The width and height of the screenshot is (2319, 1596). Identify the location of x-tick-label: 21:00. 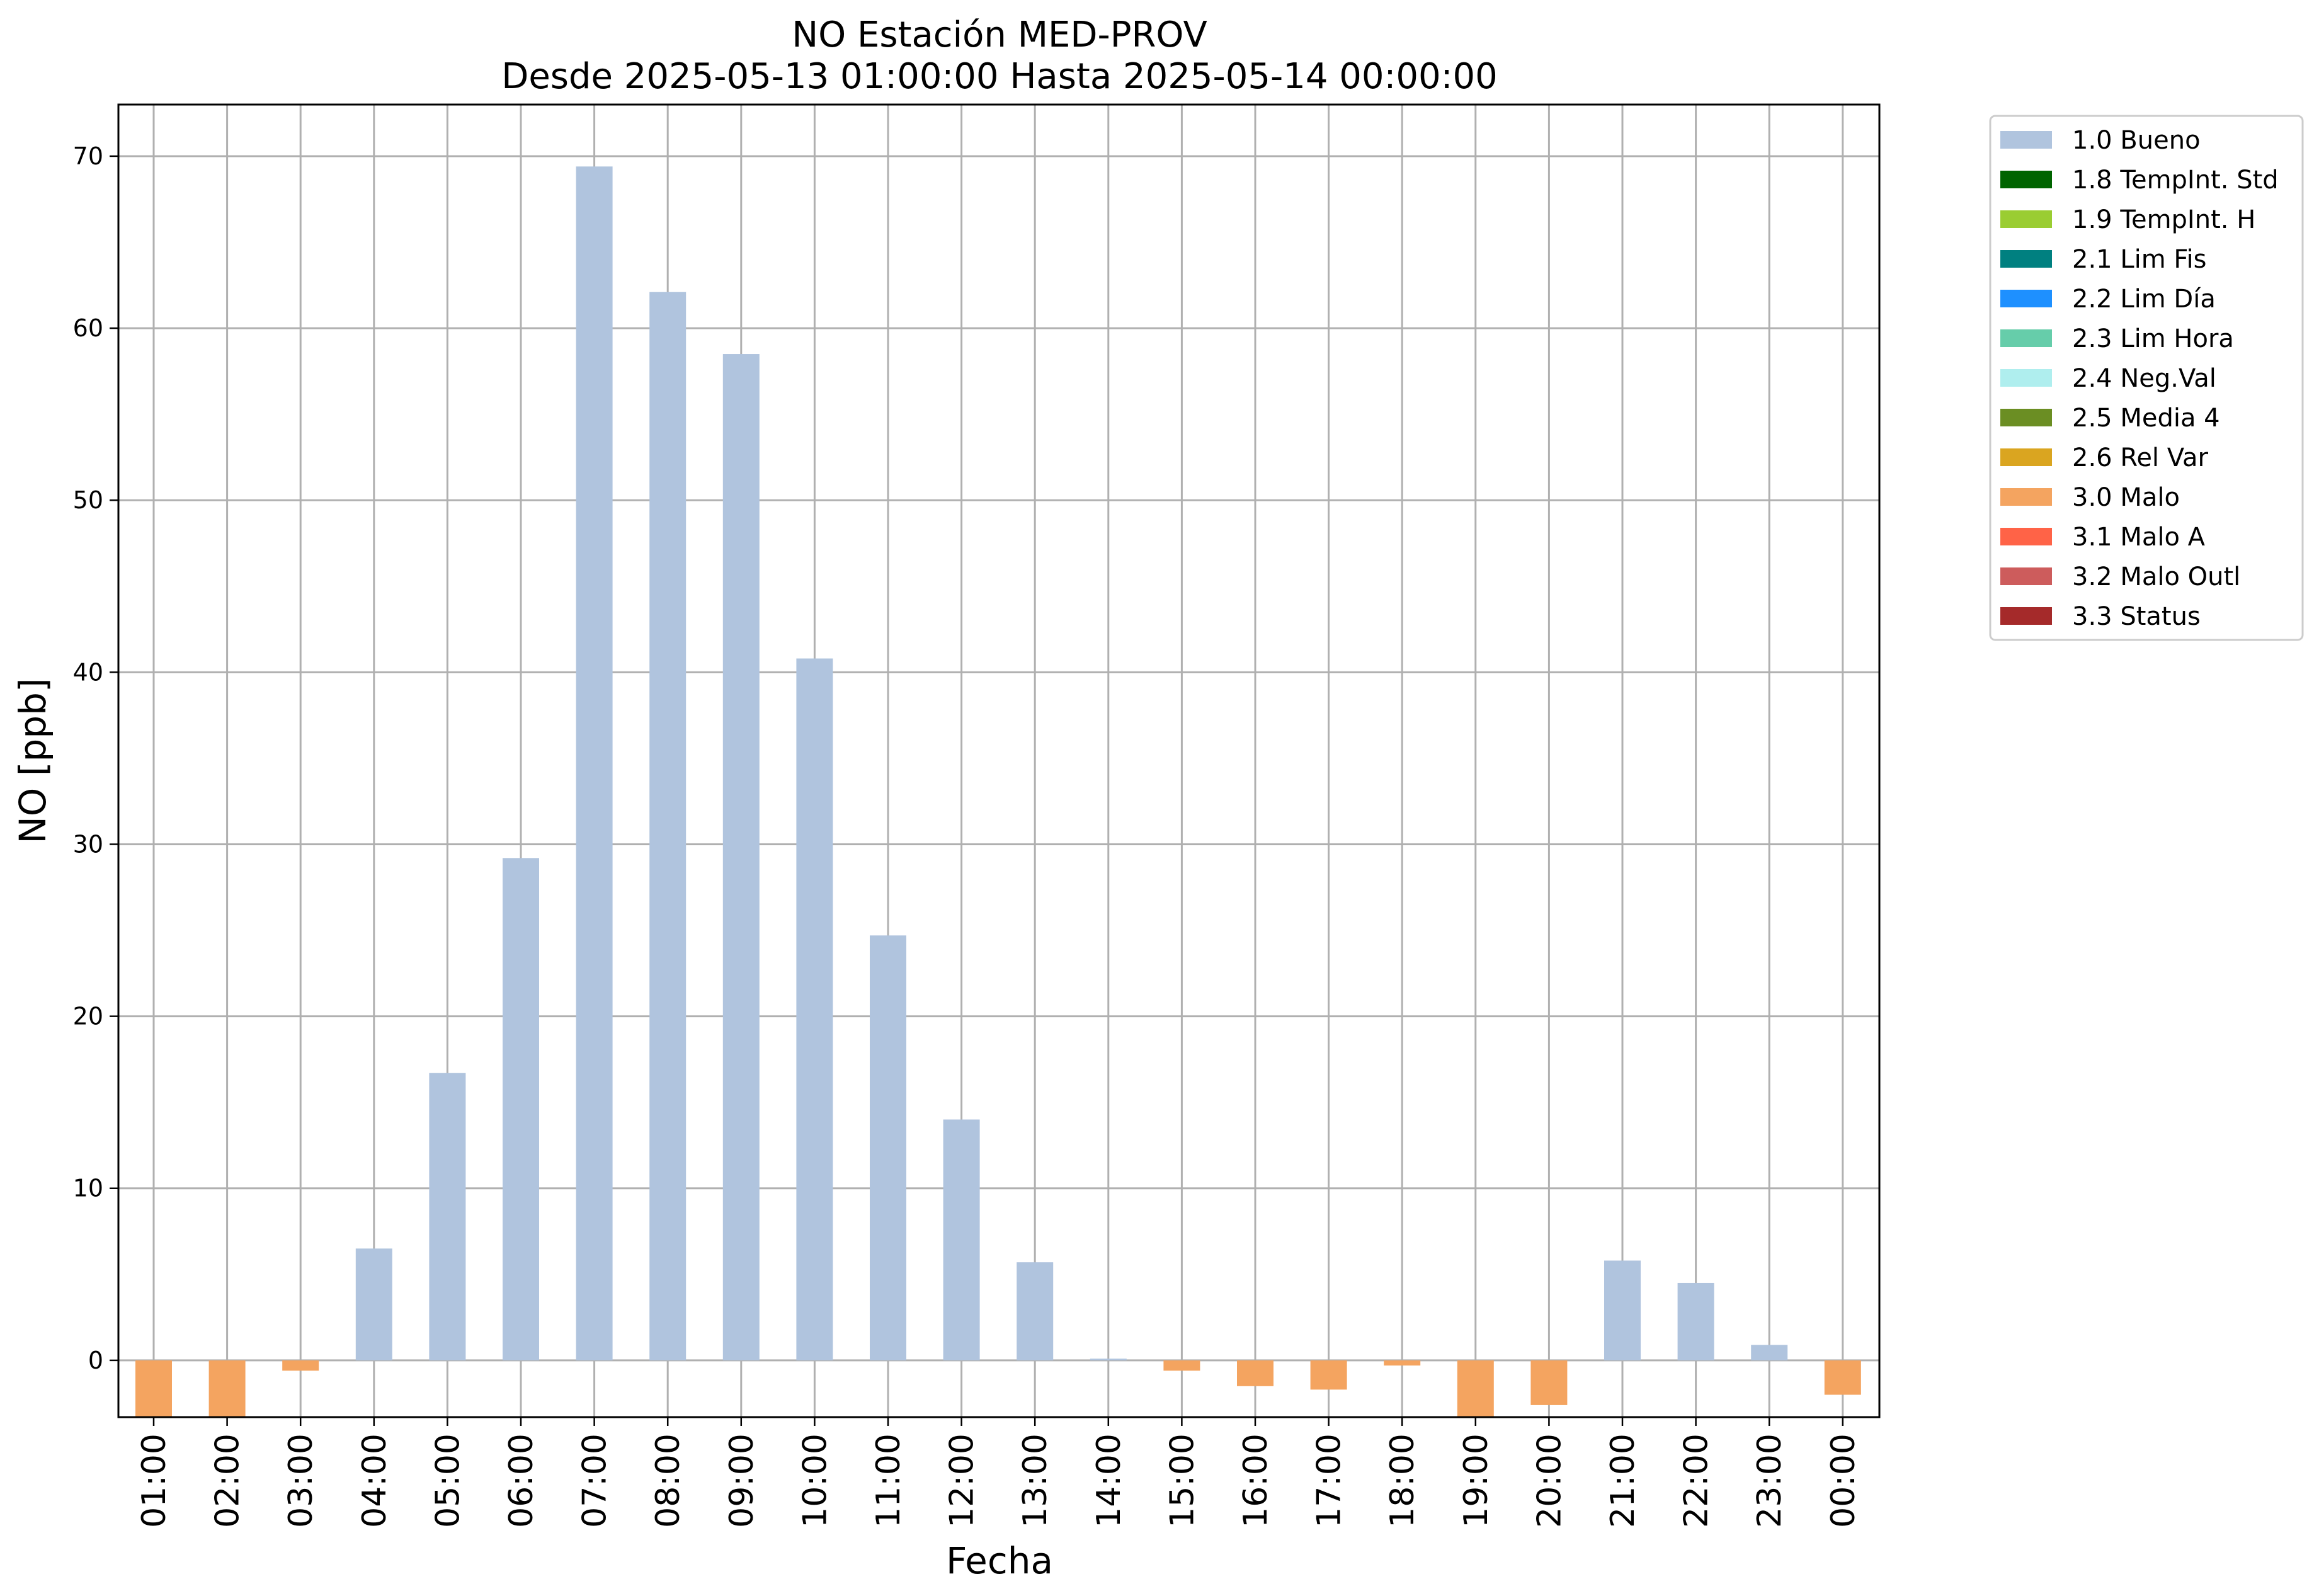
(1623, 1481).